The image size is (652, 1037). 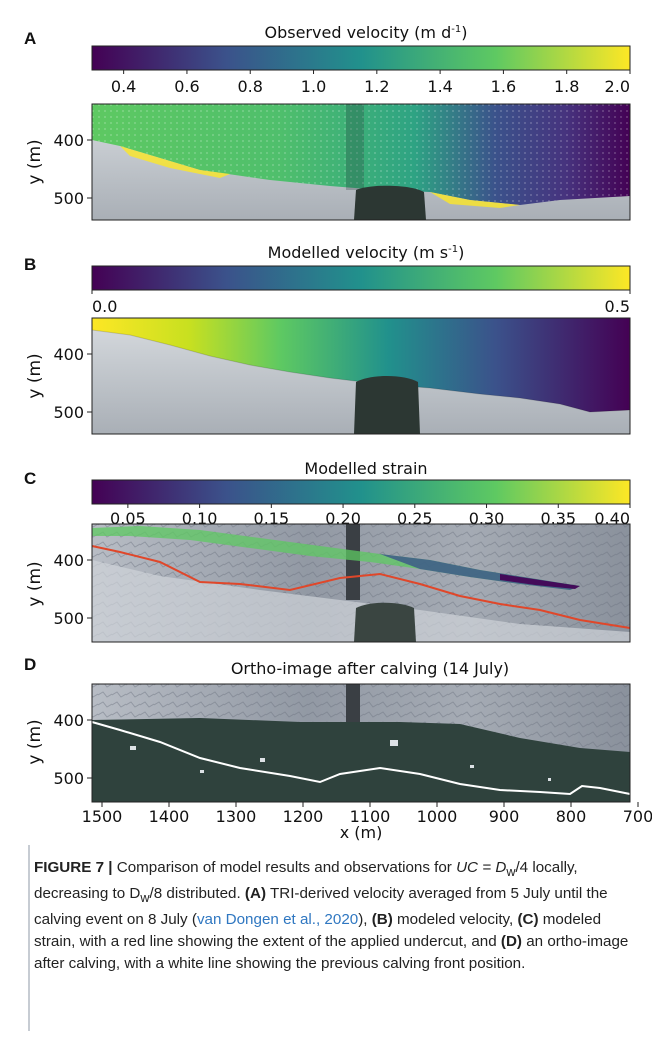 I want to click on panel-a-water-pool, so click(x=390, y=202).